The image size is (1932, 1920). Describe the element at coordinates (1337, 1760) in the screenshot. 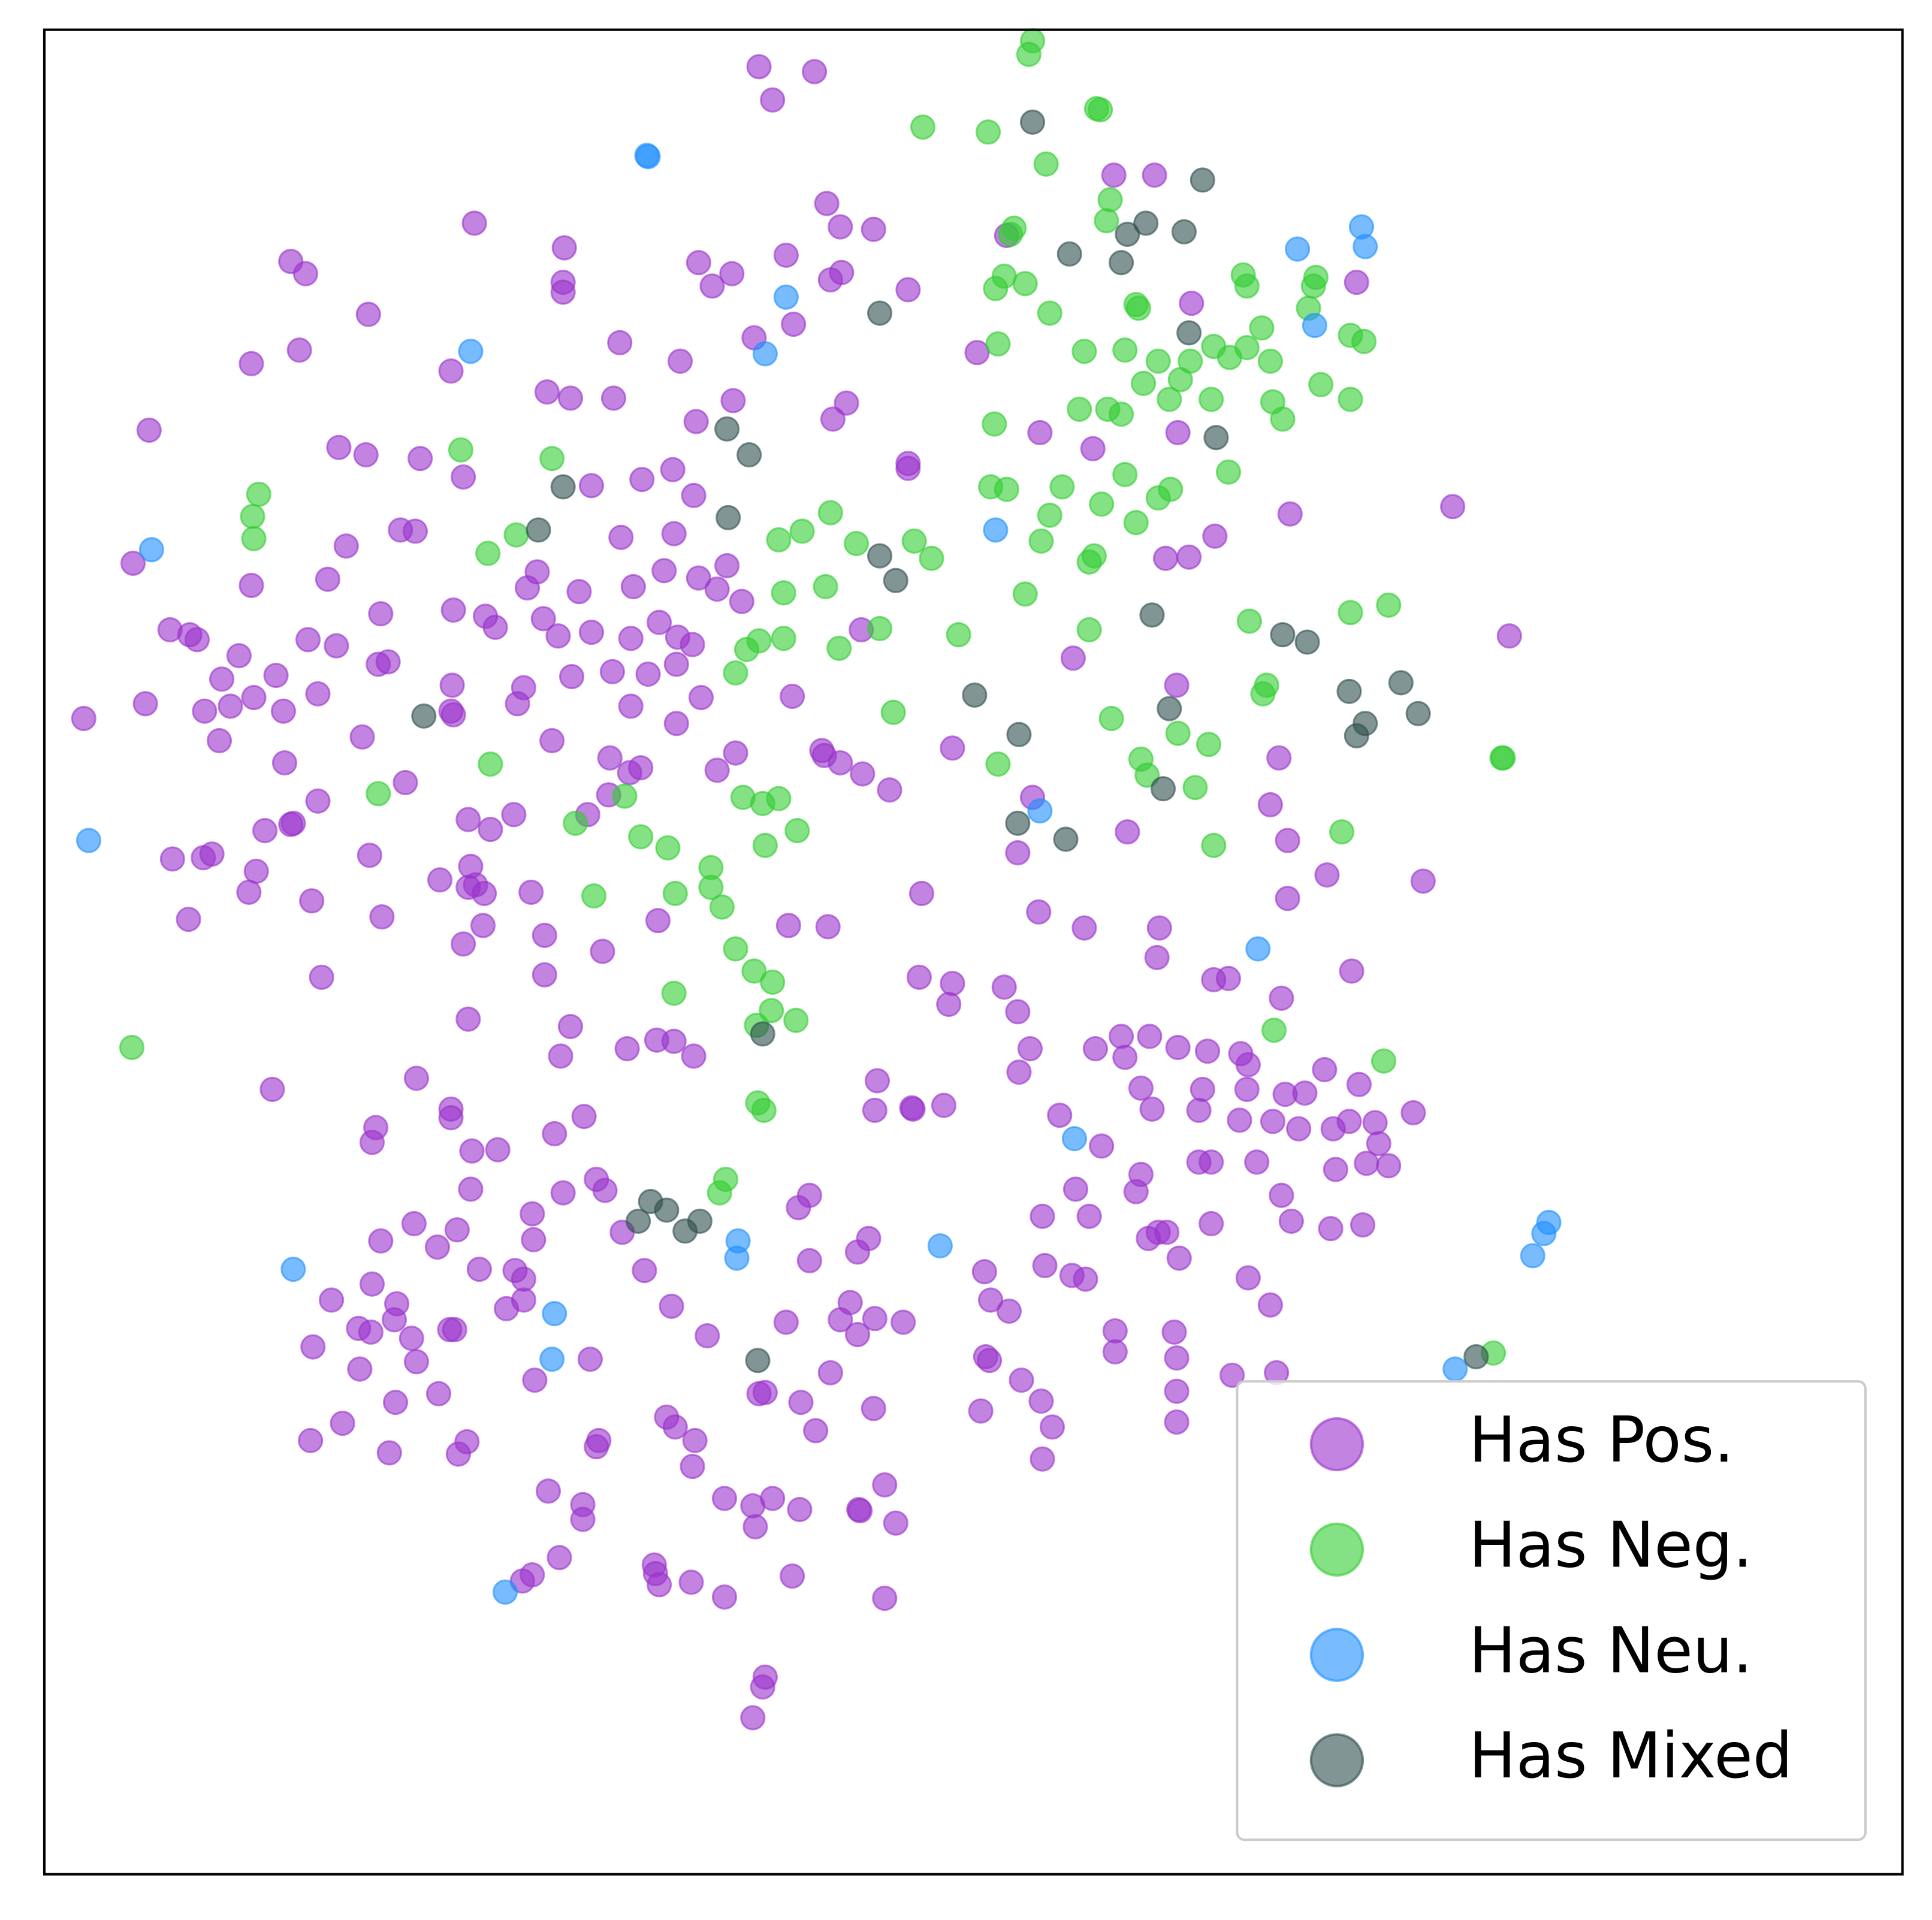

I see `legend-marker` at that location.